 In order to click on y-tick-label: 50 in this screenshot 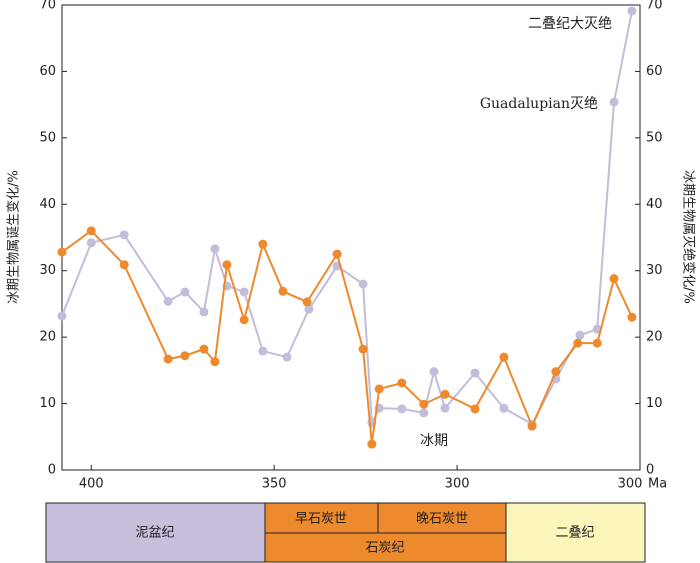, I will do `click(47, 137)`.